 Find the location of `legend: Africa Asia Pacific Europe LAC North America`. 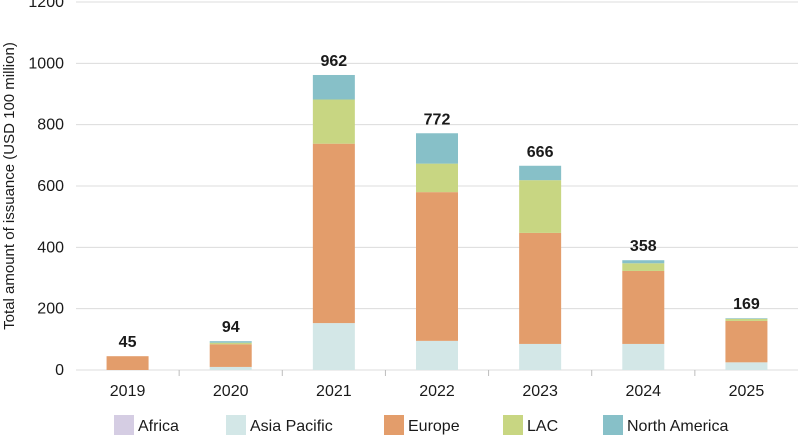

legend: Africa Asia Pacific Europe LAC North America is located at coordinates (421, 425).